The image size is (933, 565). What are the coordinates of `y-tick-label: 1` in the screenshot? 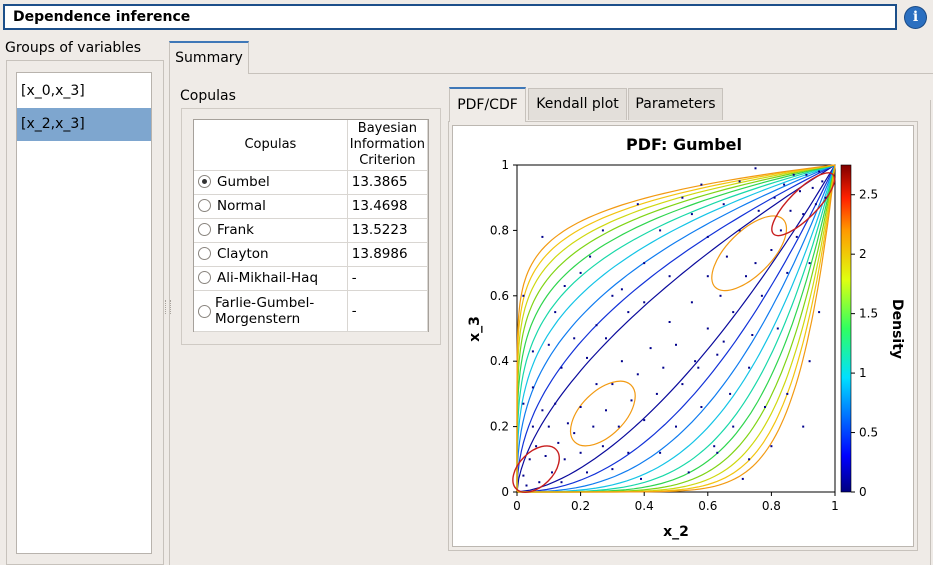 It's located at (505, 165).